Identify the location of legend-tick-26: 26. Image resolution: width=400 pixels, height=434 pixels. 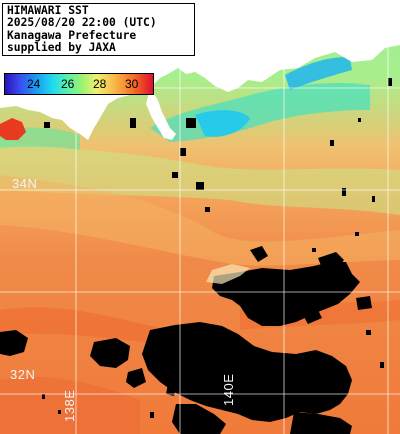
(68, 84).